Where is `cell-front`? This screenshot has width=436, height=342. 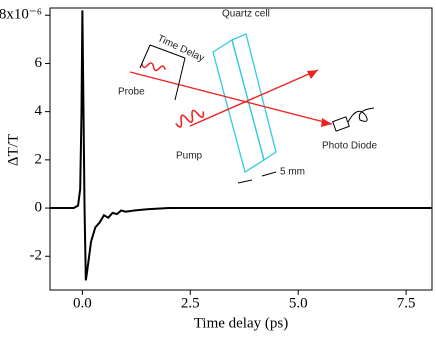 cell-front is located at coordinates (238, 106).